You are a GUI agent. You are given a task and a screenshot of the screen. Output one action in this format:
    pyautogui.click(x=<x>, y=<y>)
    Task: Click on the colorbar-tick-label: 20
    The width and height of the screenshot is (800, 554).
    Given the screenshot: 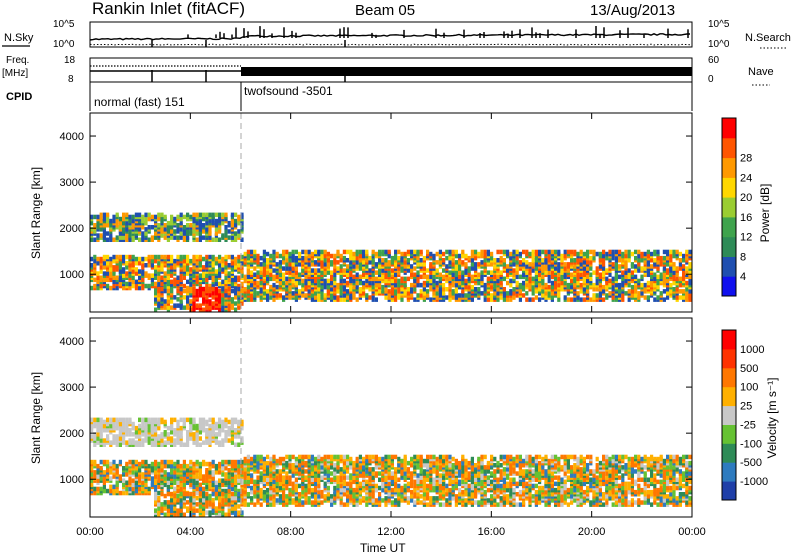 What is the action you would take?
    pyautogui.click(x=746, y=198)
    